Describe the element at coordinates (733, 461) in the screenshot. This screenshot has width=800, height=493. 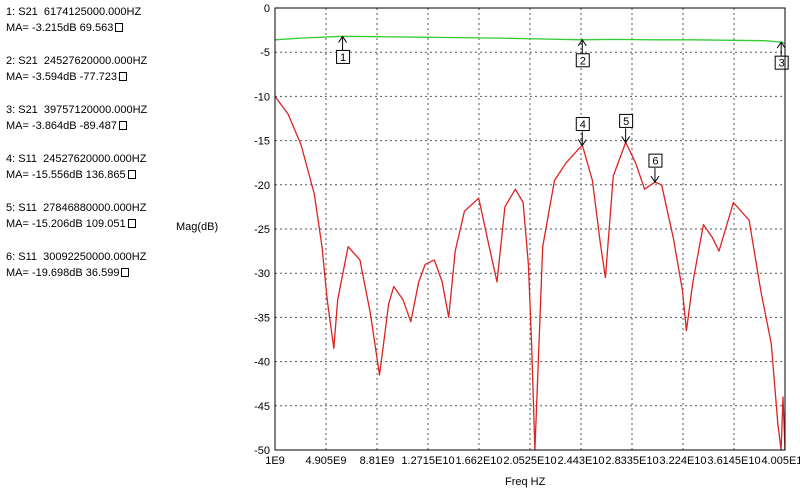
I see `x-tick-label: 3.6145E10` at that location.